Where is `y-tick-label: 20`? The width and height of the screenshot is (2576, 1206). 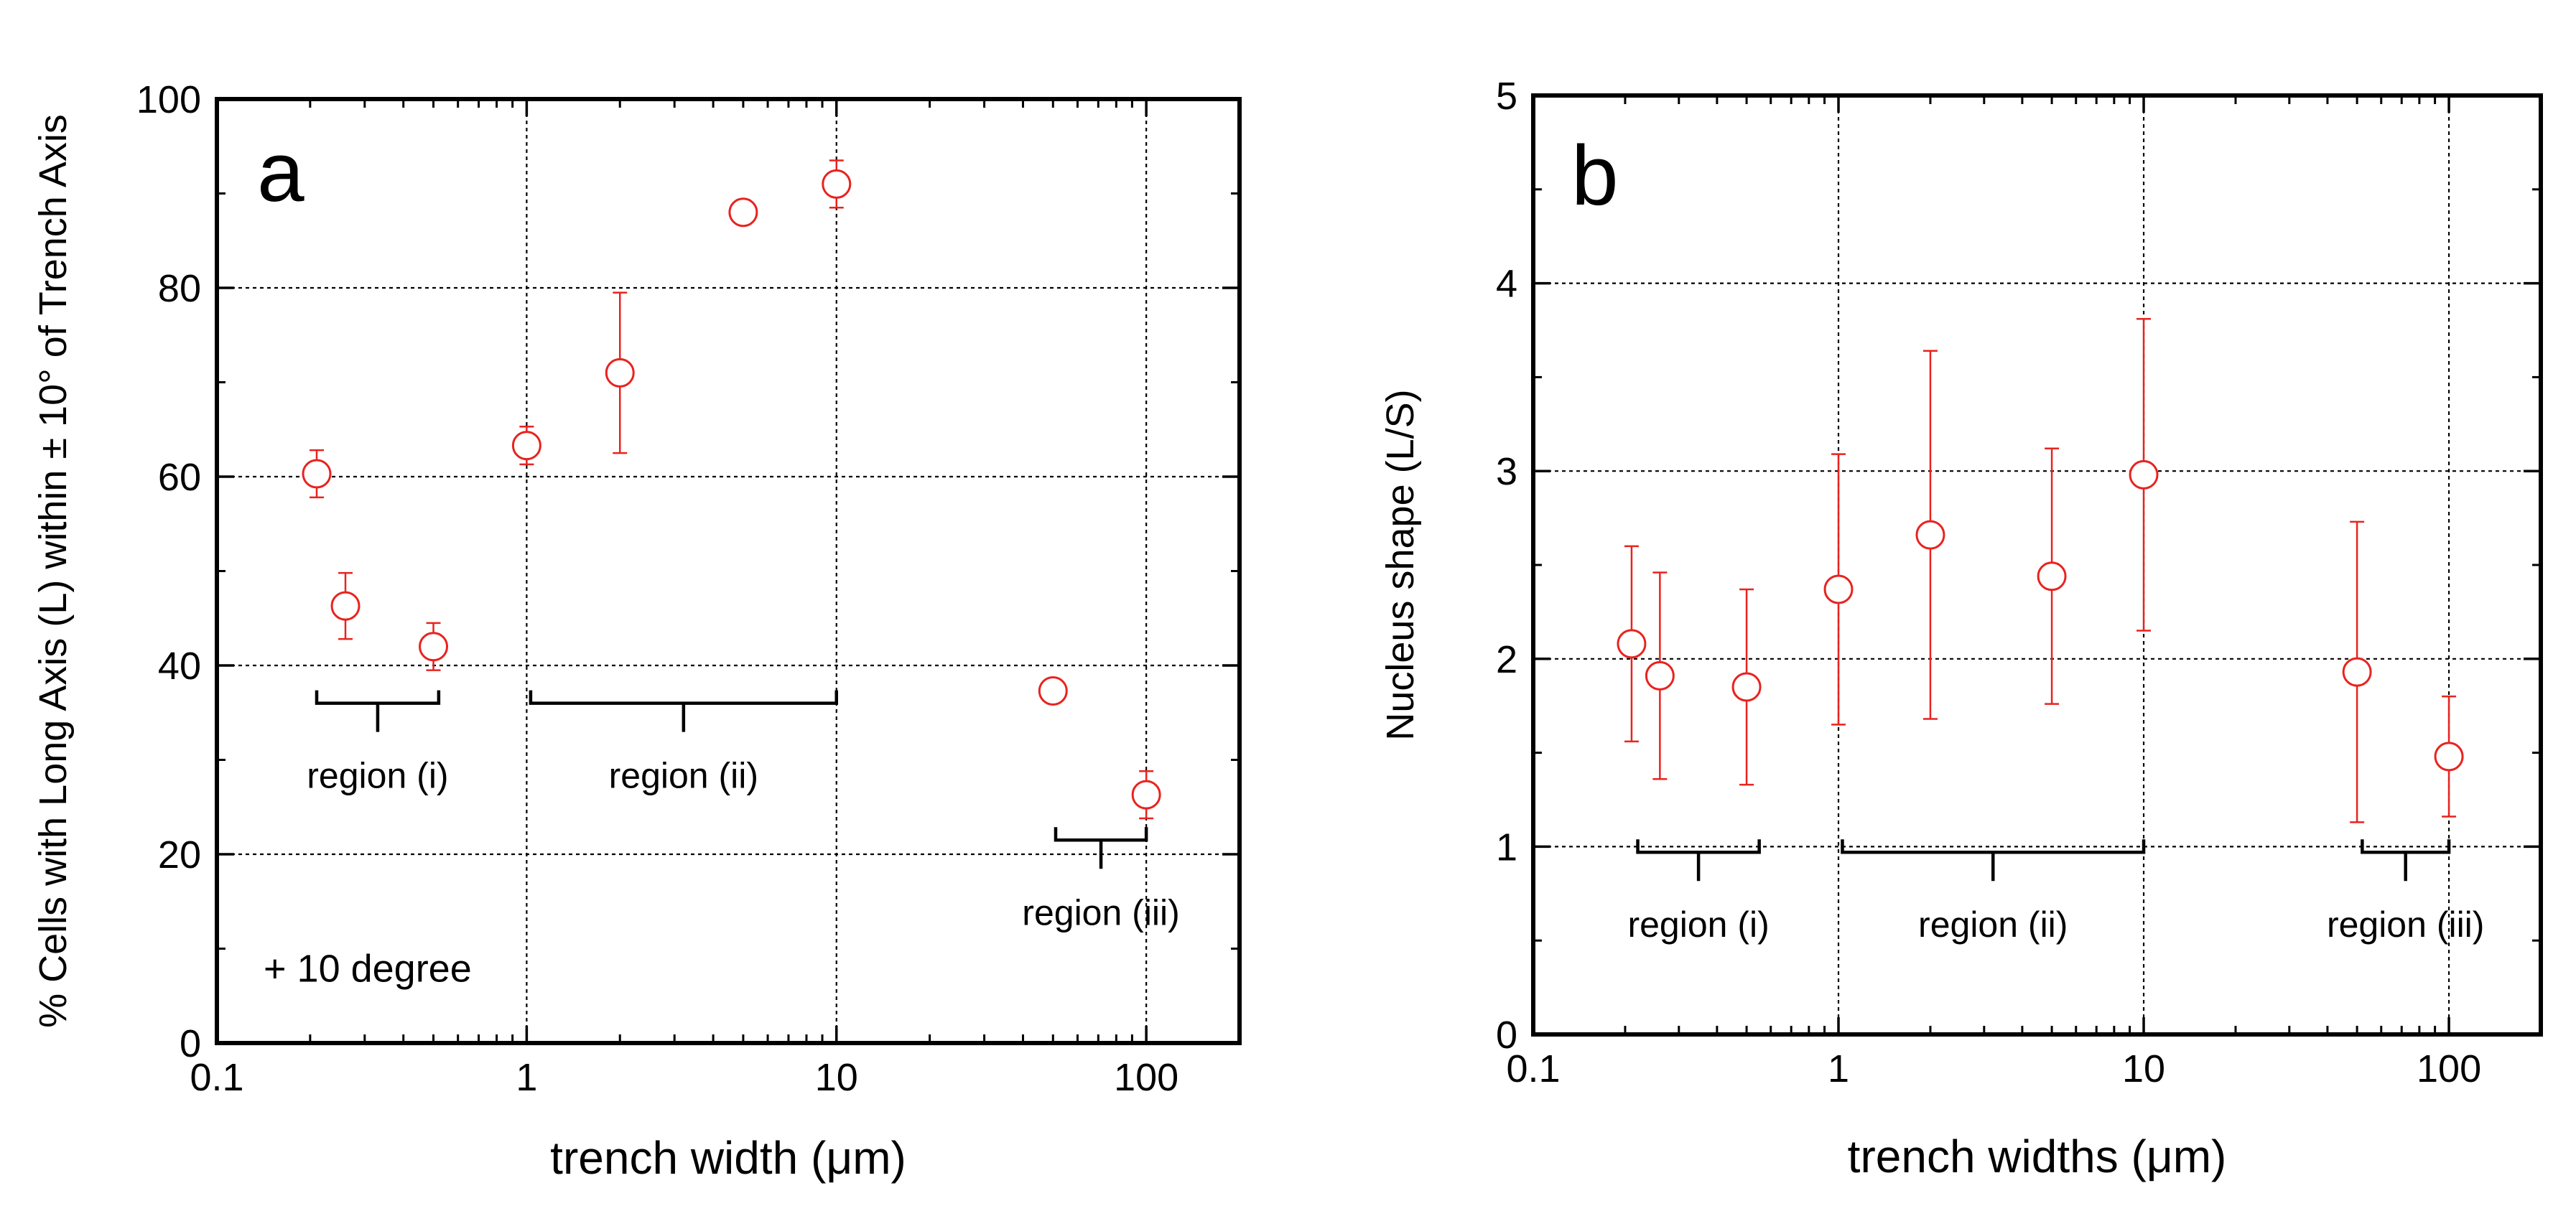
y-tick-label: 20 is located at coordinates (179, 855).